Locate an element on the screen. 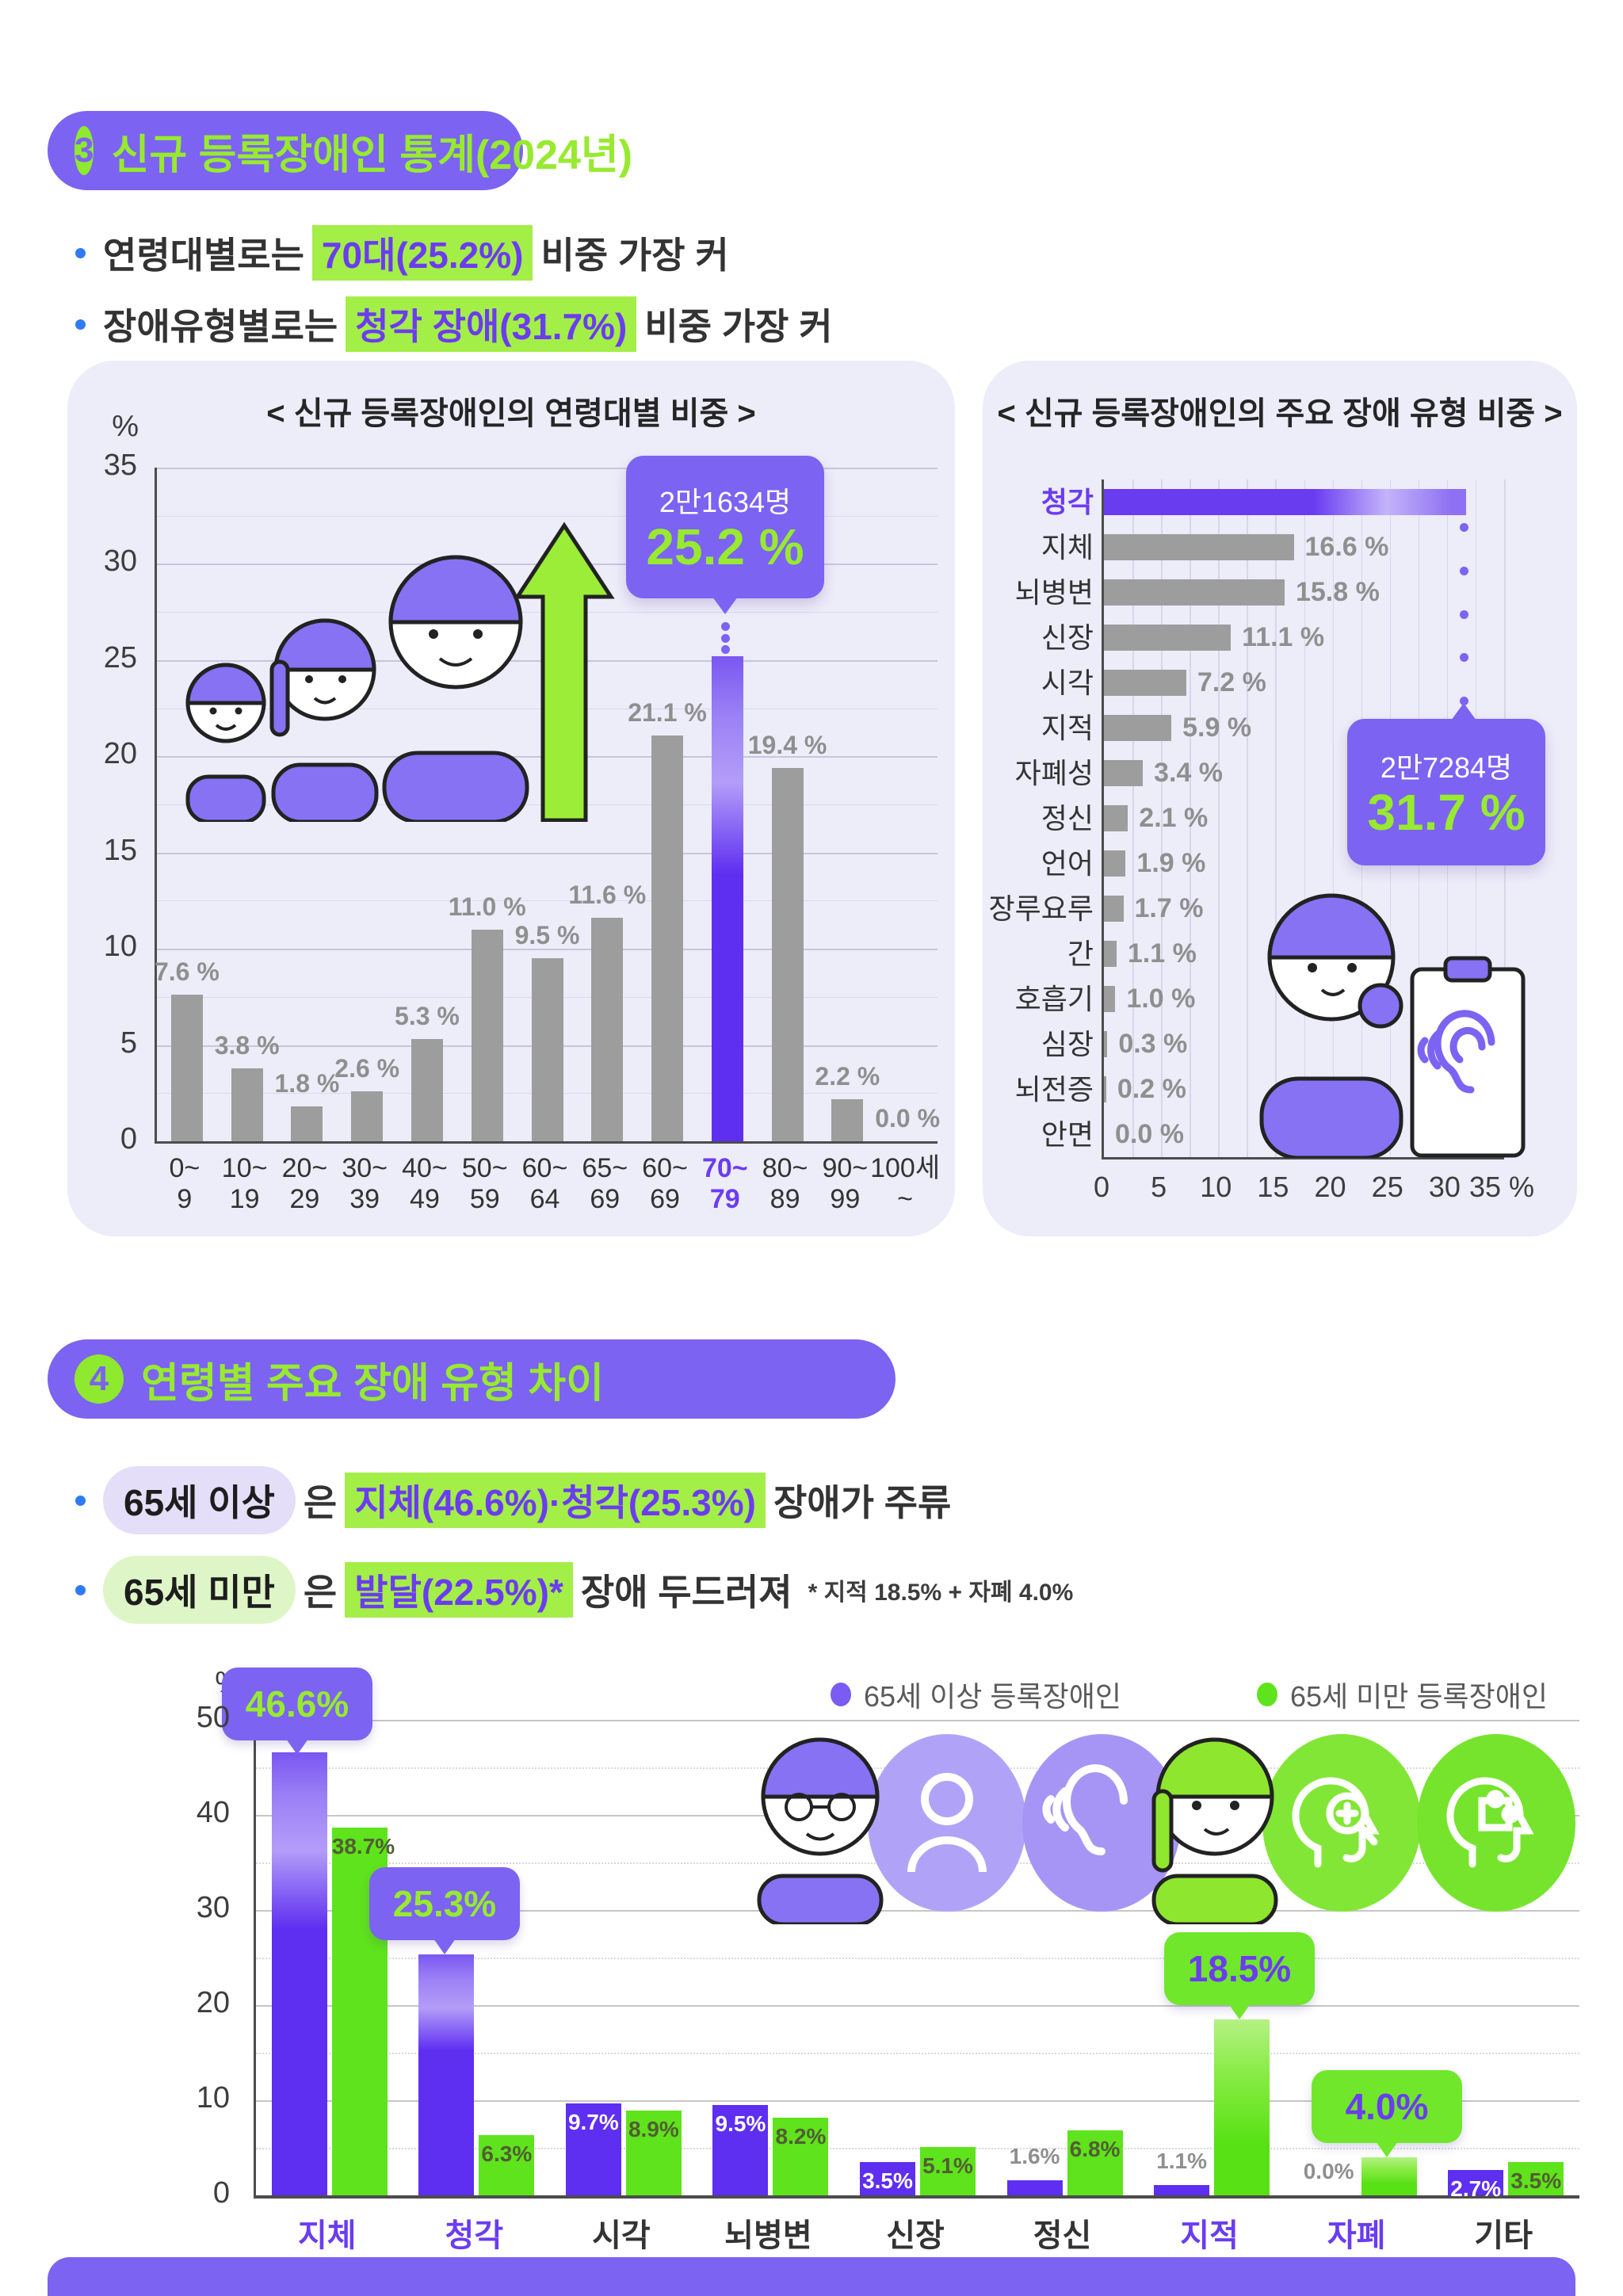 The width and height of the screenshot is (1623, 2296). bullet-text: 장애가 주류 is located at coordinates (863, 1502).